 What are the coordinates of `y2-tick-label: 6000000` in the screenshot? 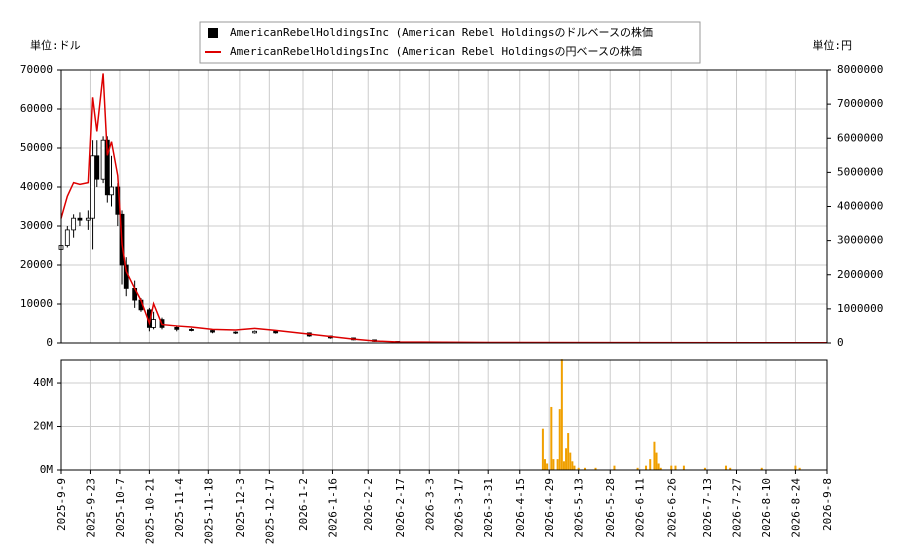 It's located at (860, 137).